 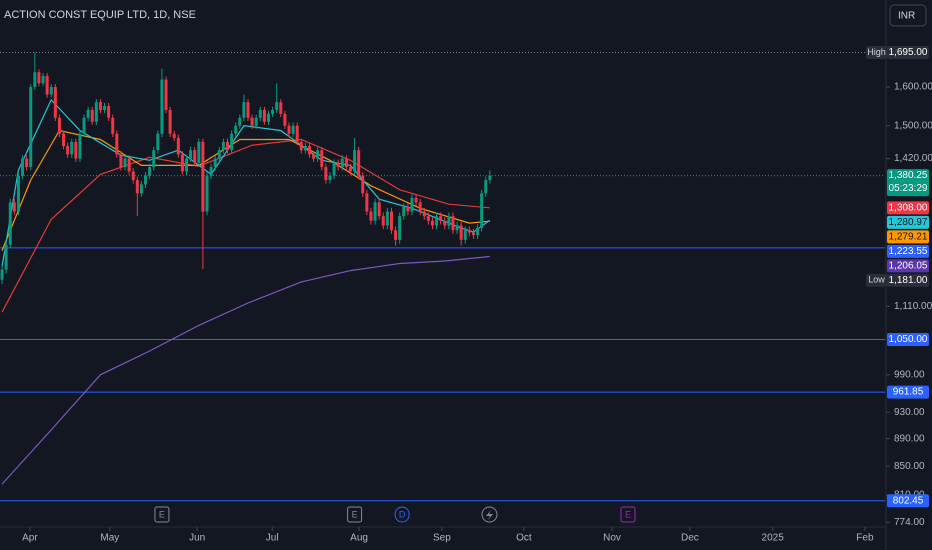 What do you see at coordinates (30, 538) in the screenshot?
I see `x-tick-label: Apr` at bounding box center [30, 538].